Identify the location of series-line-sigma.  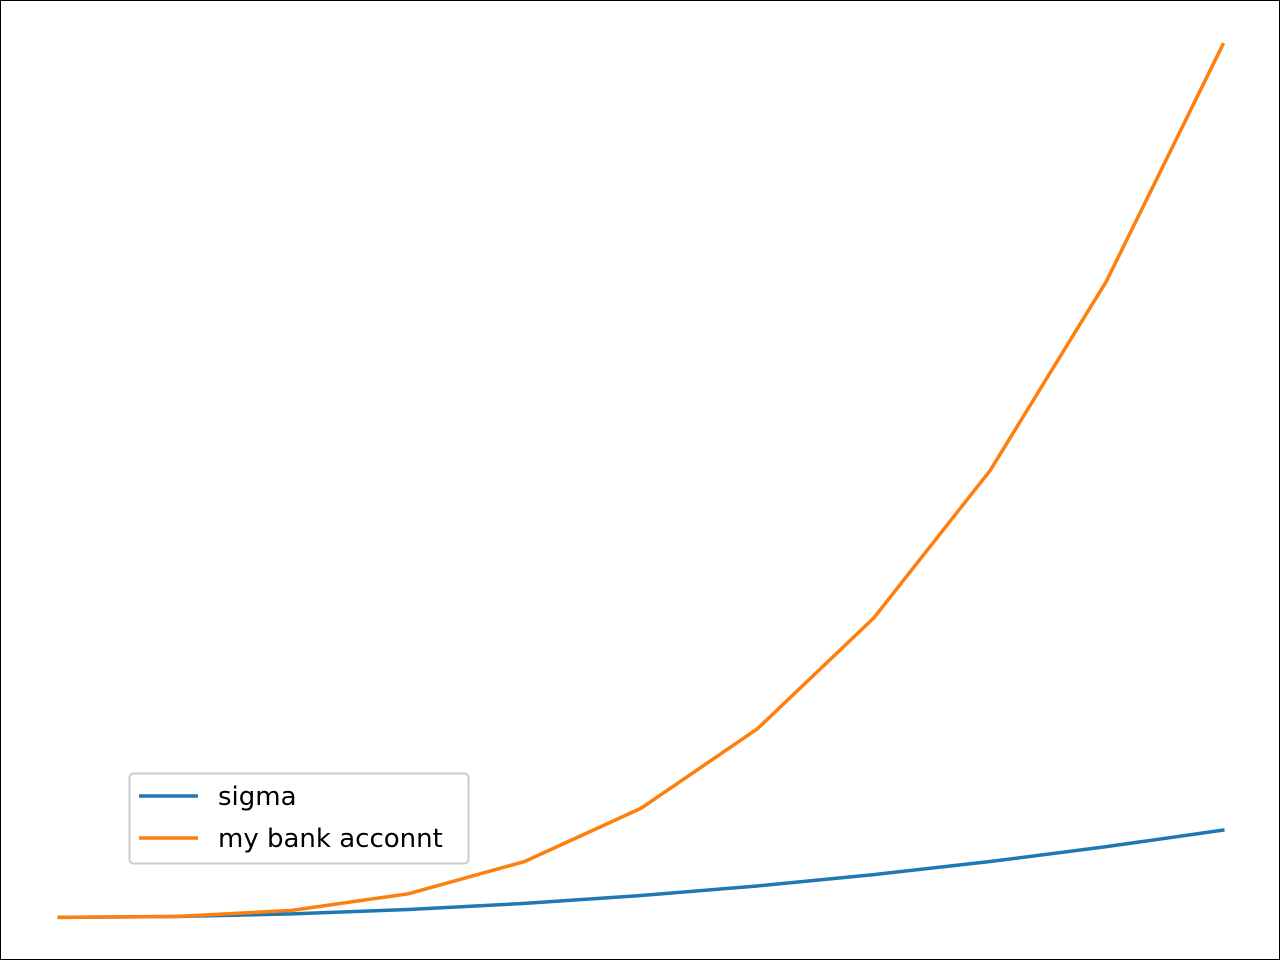
(641, 874).